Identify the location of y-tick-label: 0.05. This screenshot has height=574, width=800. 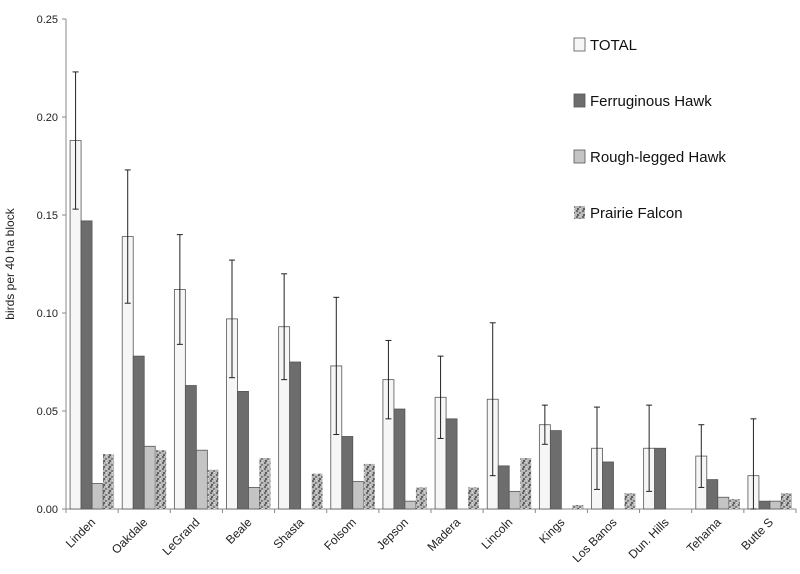
(47, 412).